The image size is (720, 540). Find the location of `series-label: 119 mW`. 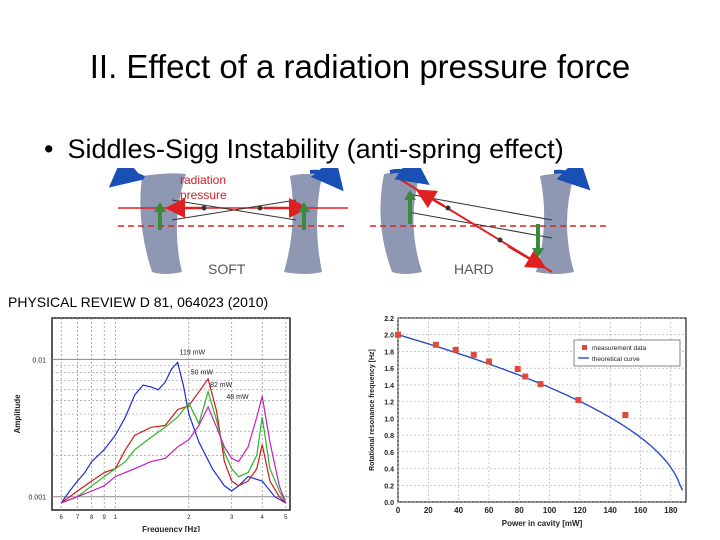

series-label: 119 mW is located at coordinates (193, 352).